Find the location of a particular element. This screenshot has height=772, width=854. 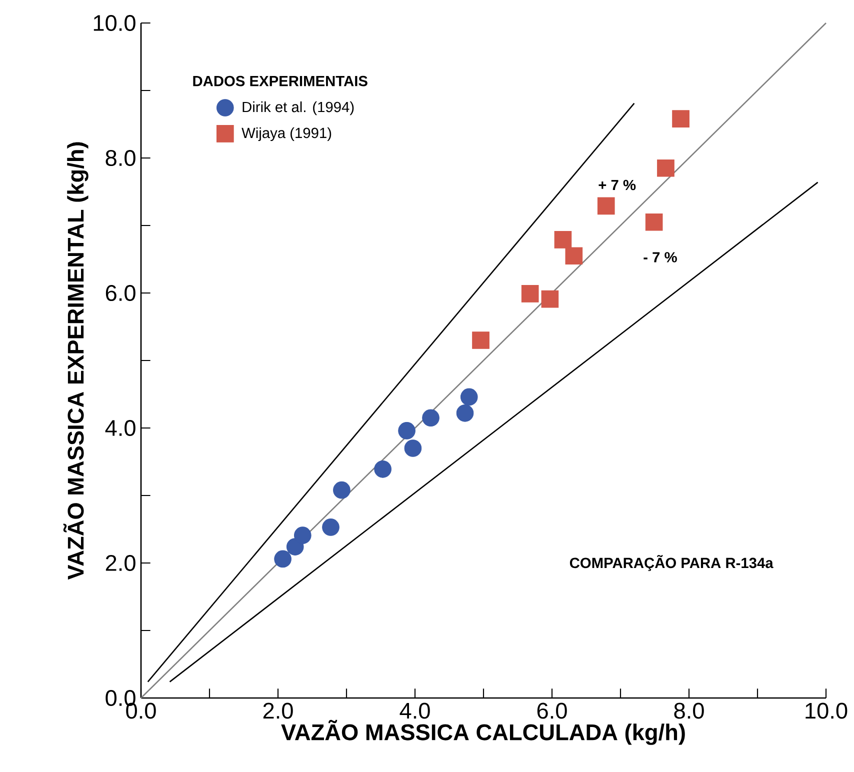

y-tick-label: 4.0 is located at coordinates (120, 428).